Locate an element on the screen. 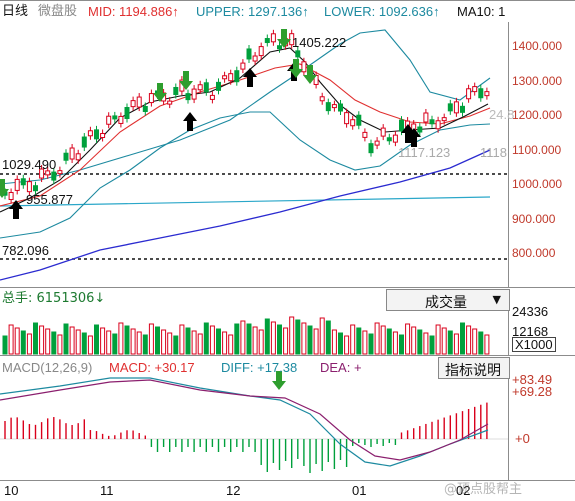 The height and width of the screenshot is (501, 575). buy-signal-arrow is located at coordinates (190, 121).